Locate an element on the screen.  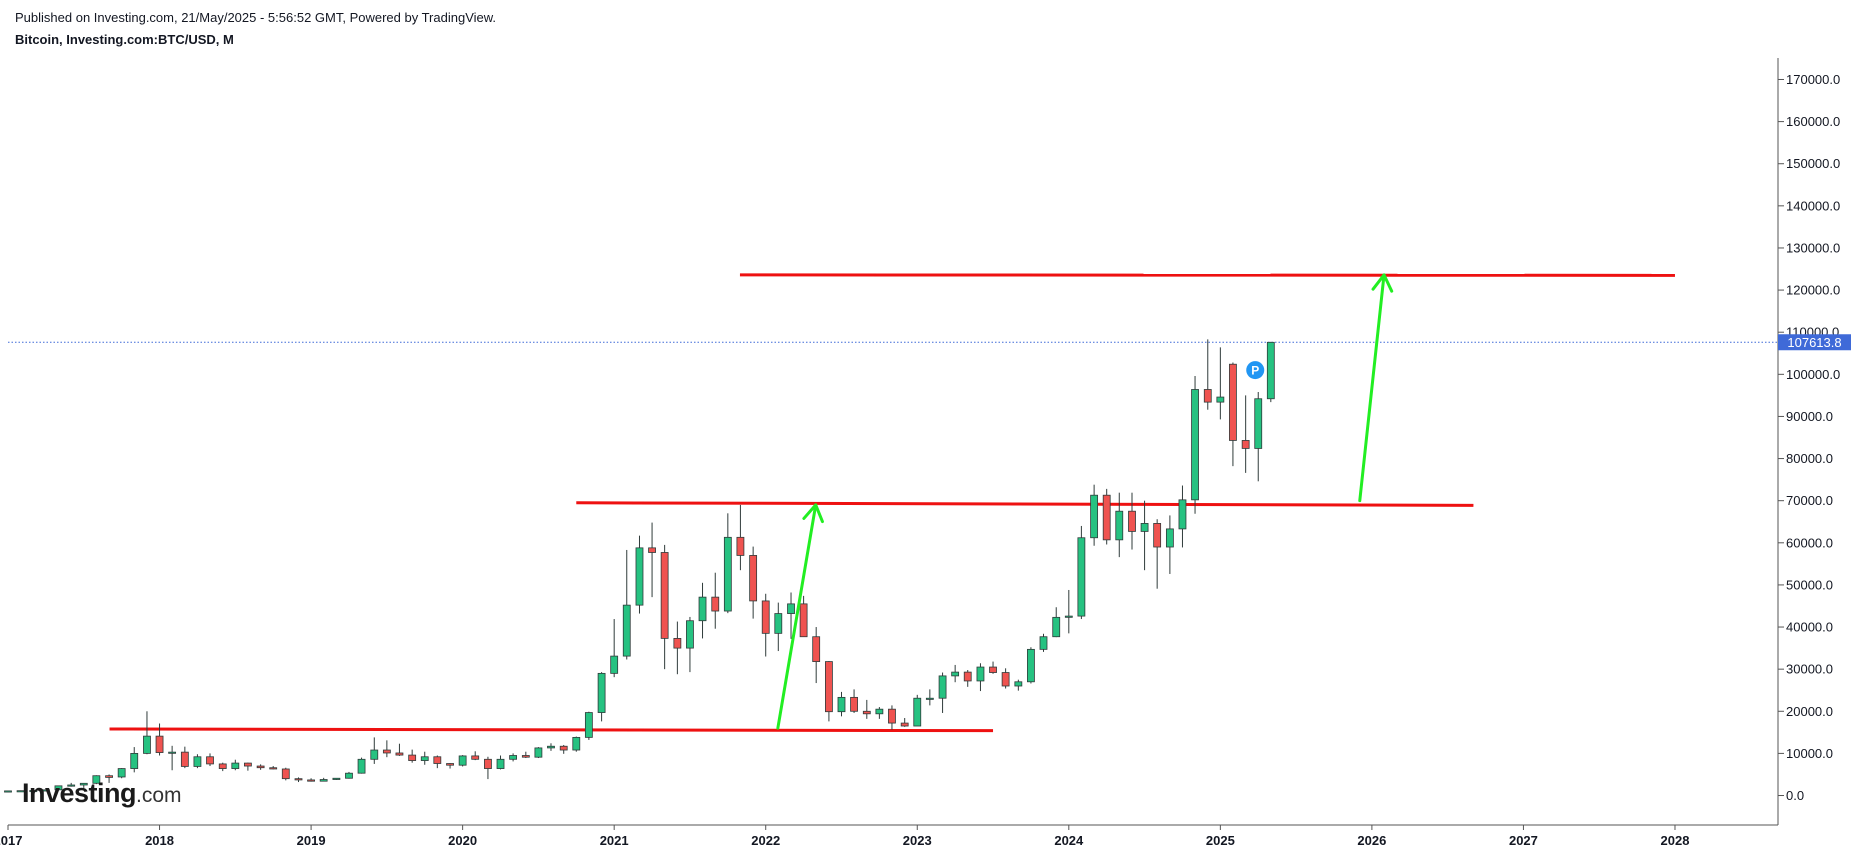
time-tick-label: 2025 is located at coordinates (1220, 840).